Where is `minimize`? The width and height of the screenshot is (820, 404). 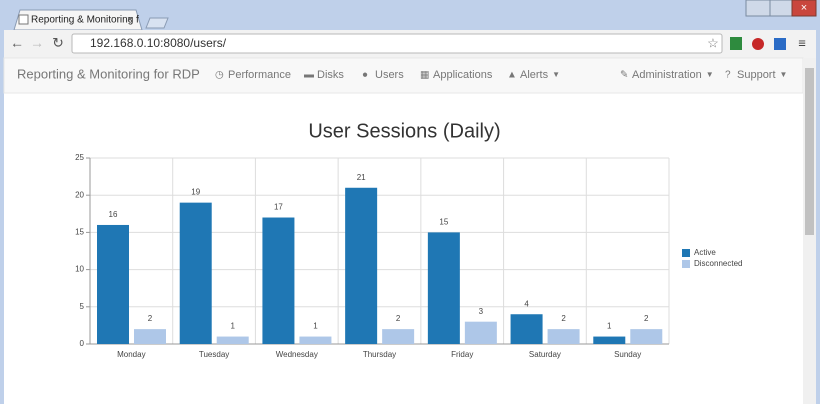
minimize is located at coordinates (758, 8).